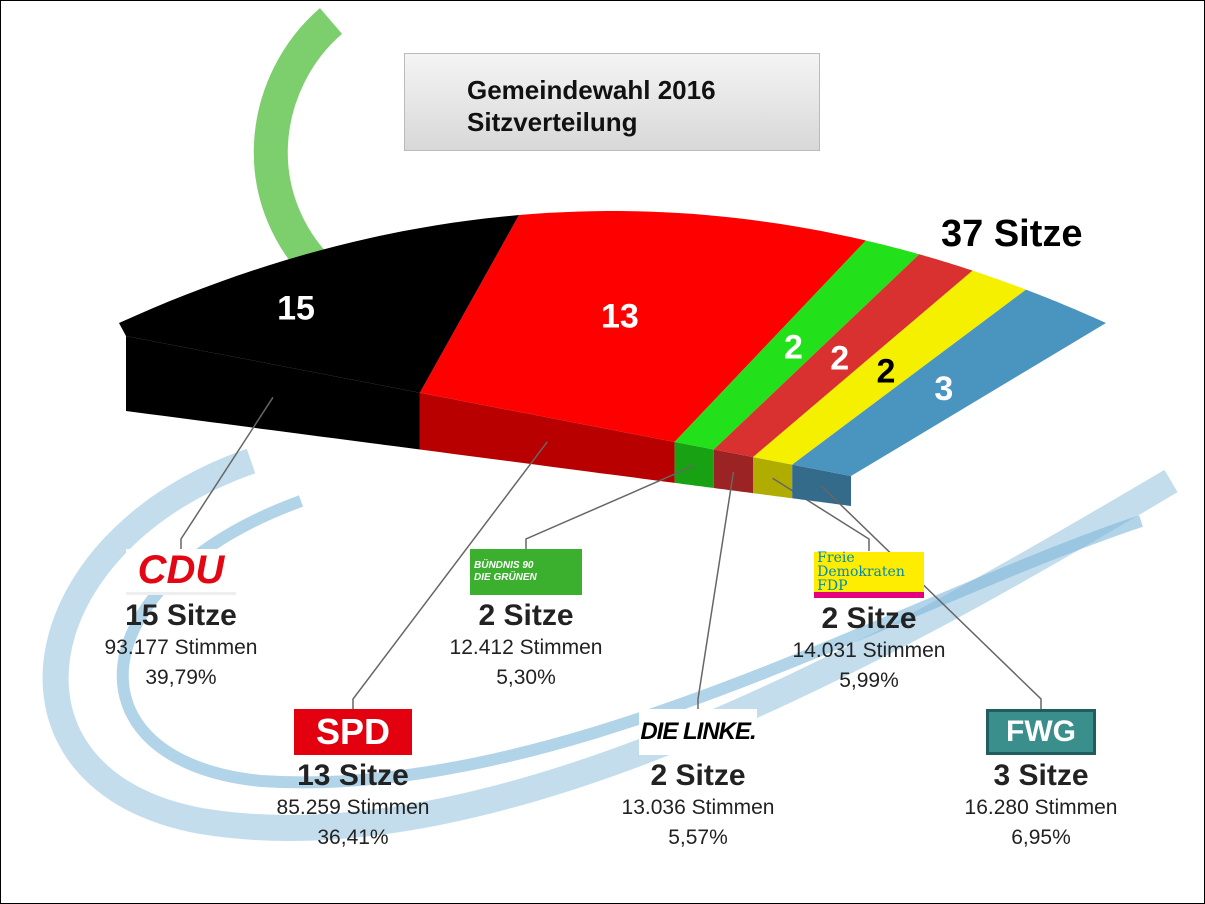  I want to click on party-logo: SPD, so click(353, 732).